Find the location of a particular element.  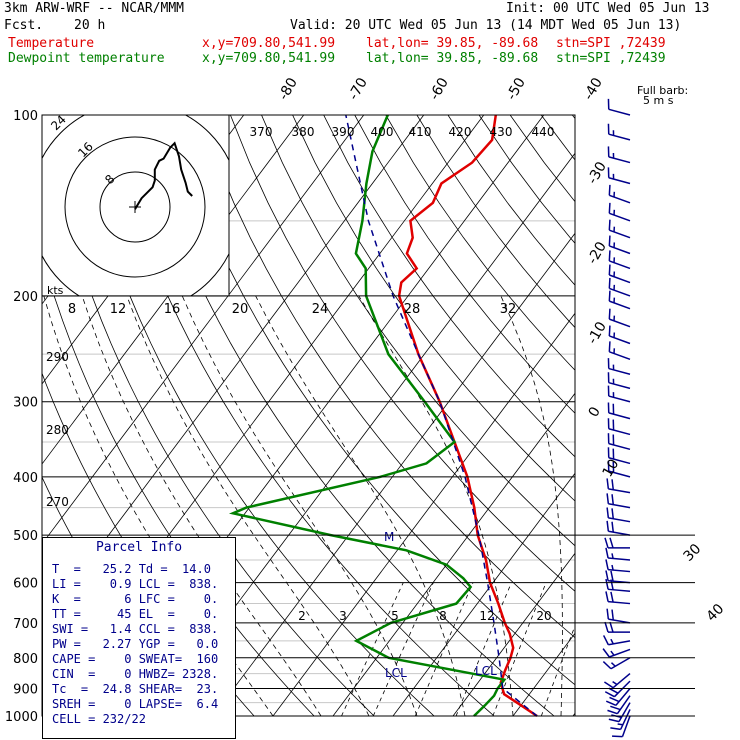

fcst-value: 20 h is located at coordinates (90, 25).